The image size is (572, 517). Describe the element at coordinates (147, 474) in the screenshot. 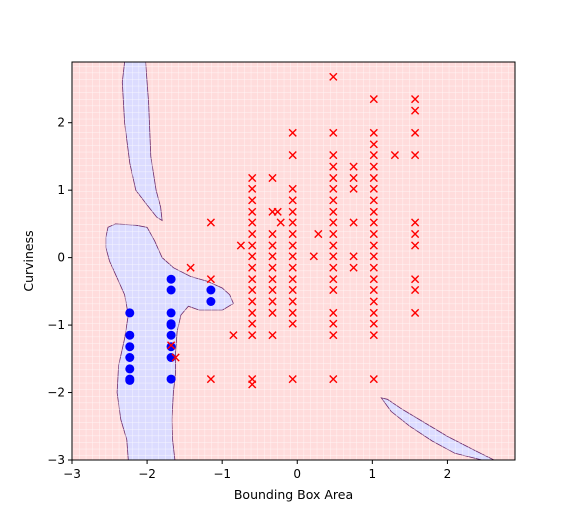

I see `x-tick-label: −2` at that location.